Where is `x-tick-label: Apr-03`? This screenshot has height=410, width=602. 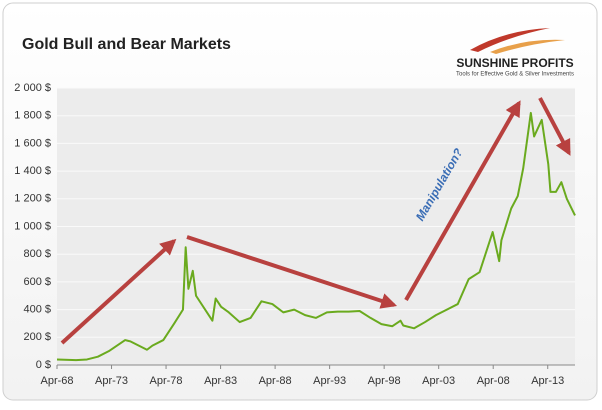
x-tick-label: Apr-03 is located at coordinates (438, 381).